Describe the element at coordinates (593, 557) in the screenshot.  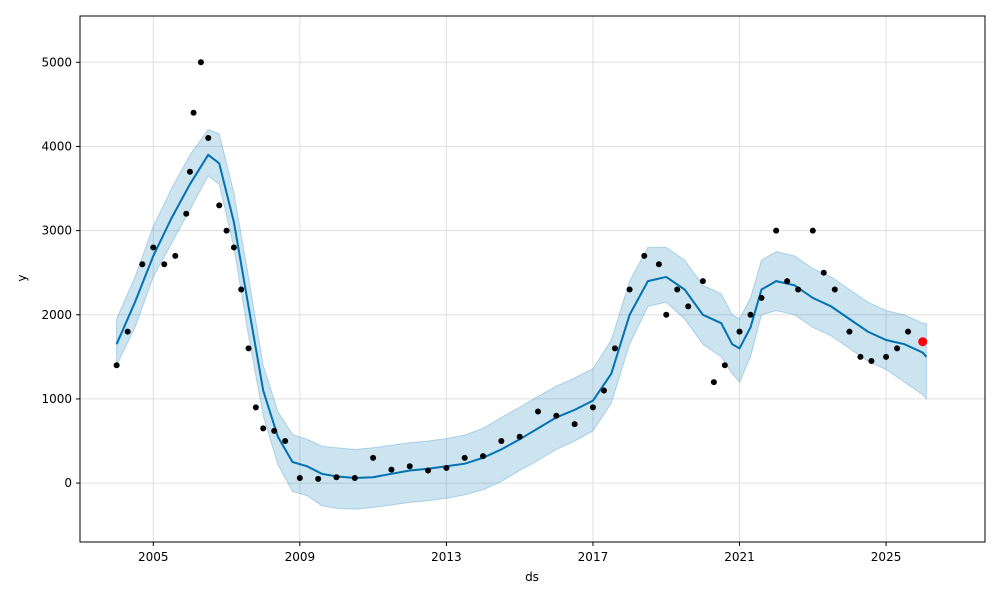
I see `x-tick-label: 2017` at that location.